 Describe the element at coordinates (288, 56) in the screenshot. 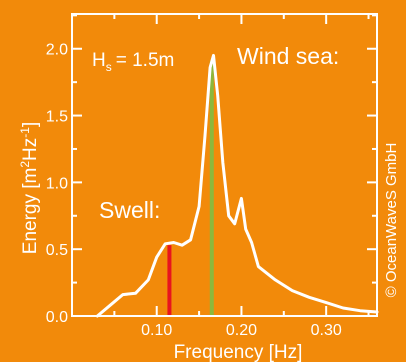

I see `wind-sea-label: Wind sea:` at that location.